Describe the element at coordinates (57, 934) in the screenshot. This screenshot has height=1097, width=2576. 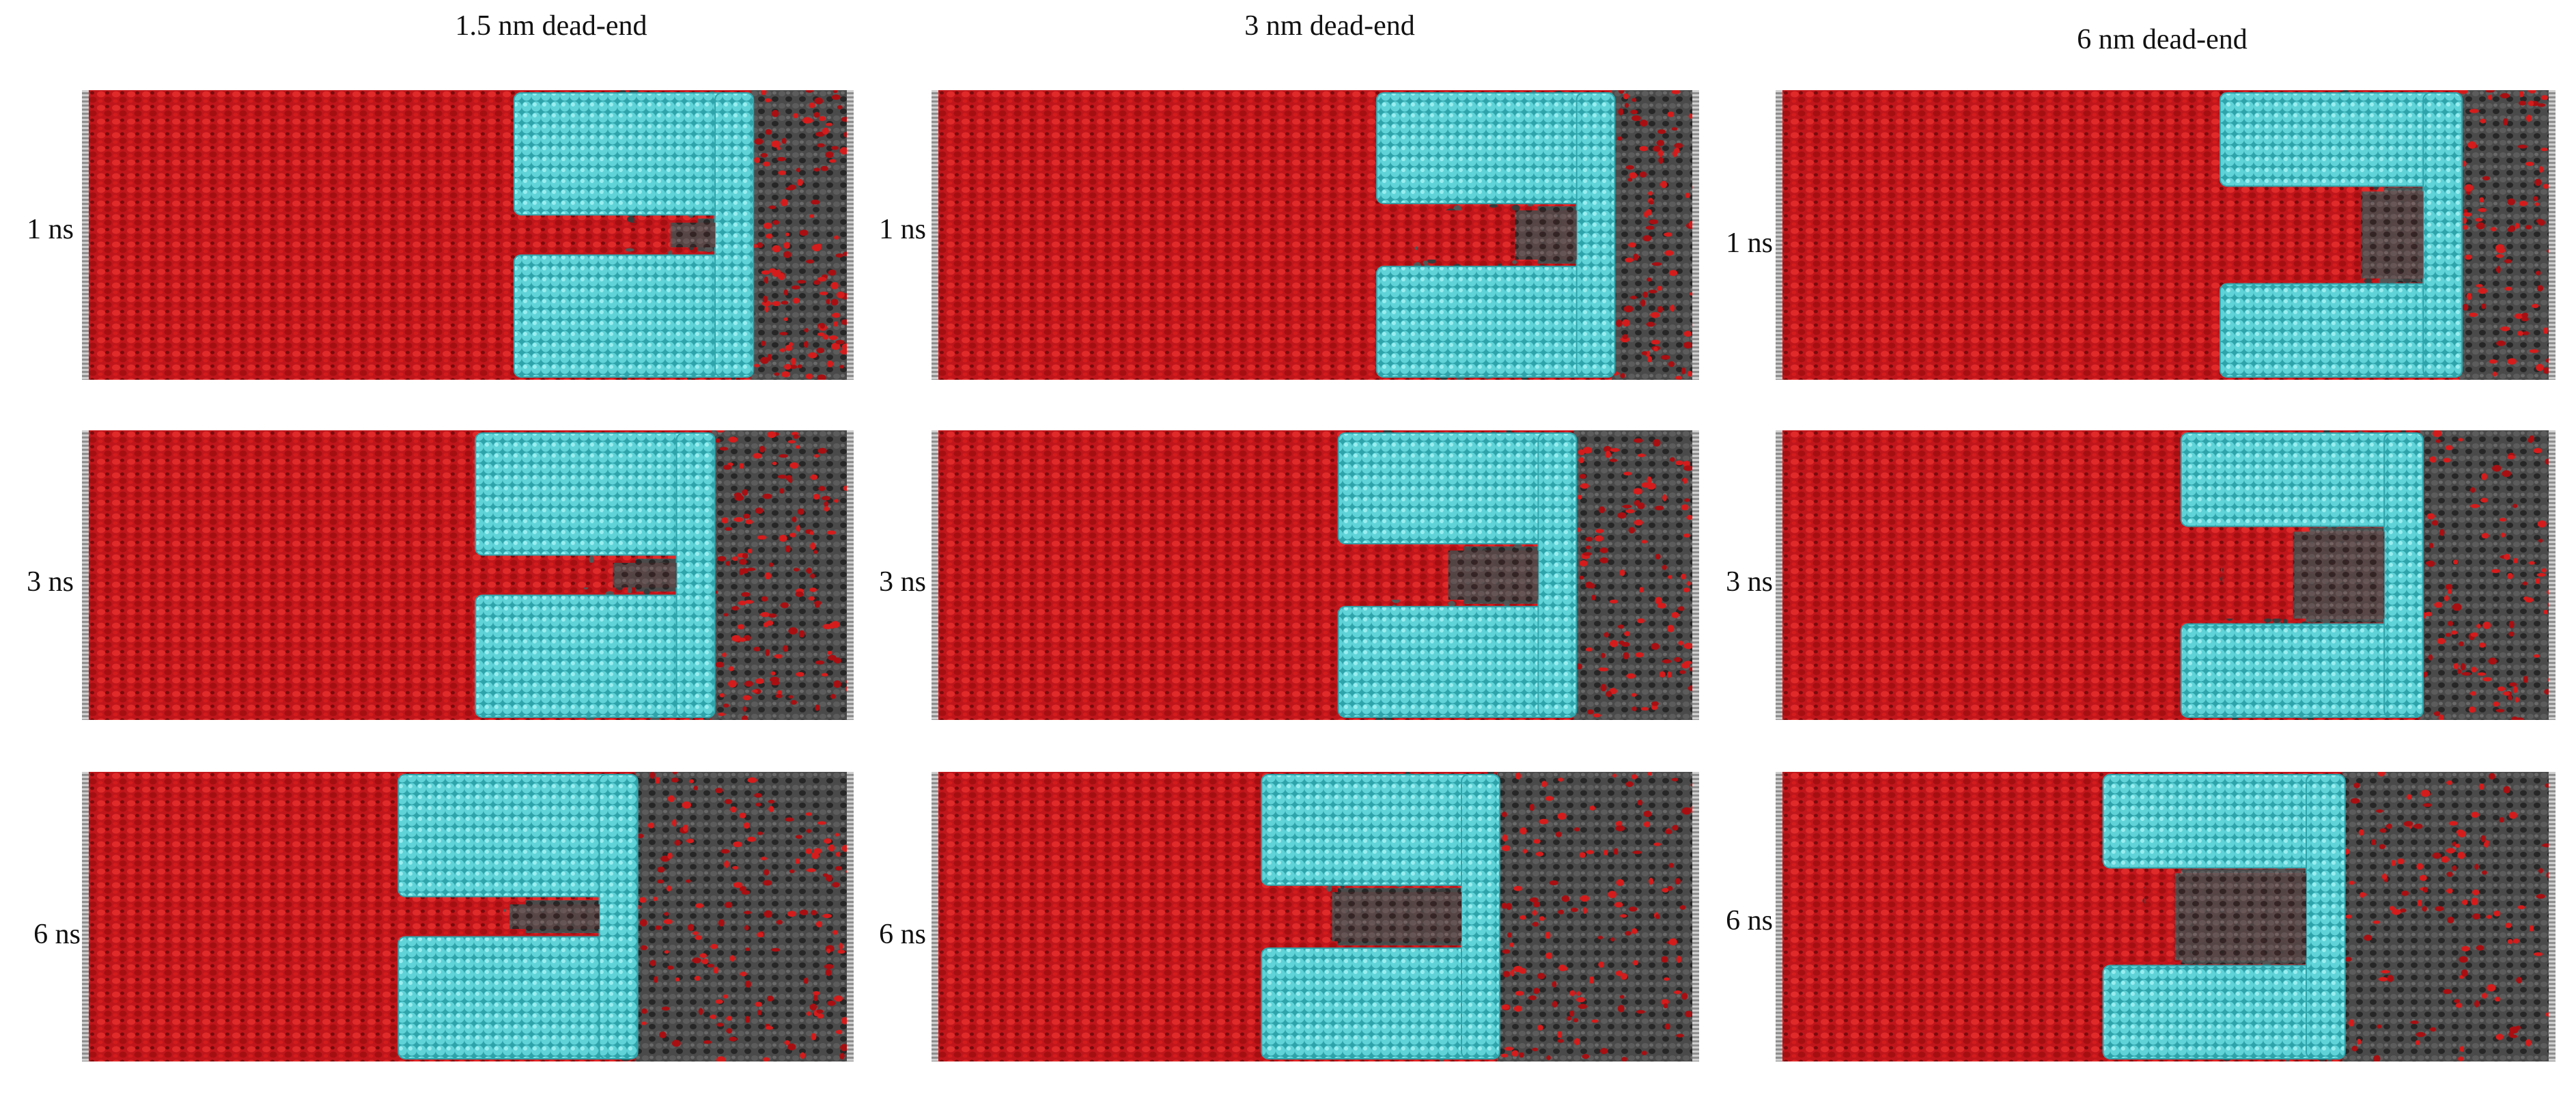
I see `row-label-6ns-col1: 6 ns` at that location.